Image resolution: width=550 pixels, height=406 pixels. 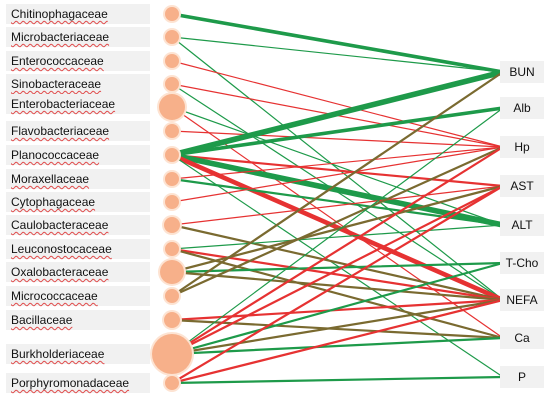 What do you see at coordinates (172, 272) in the screenshot?
I see `node-oxalobacteraceae` at bounding box center [172, 272].